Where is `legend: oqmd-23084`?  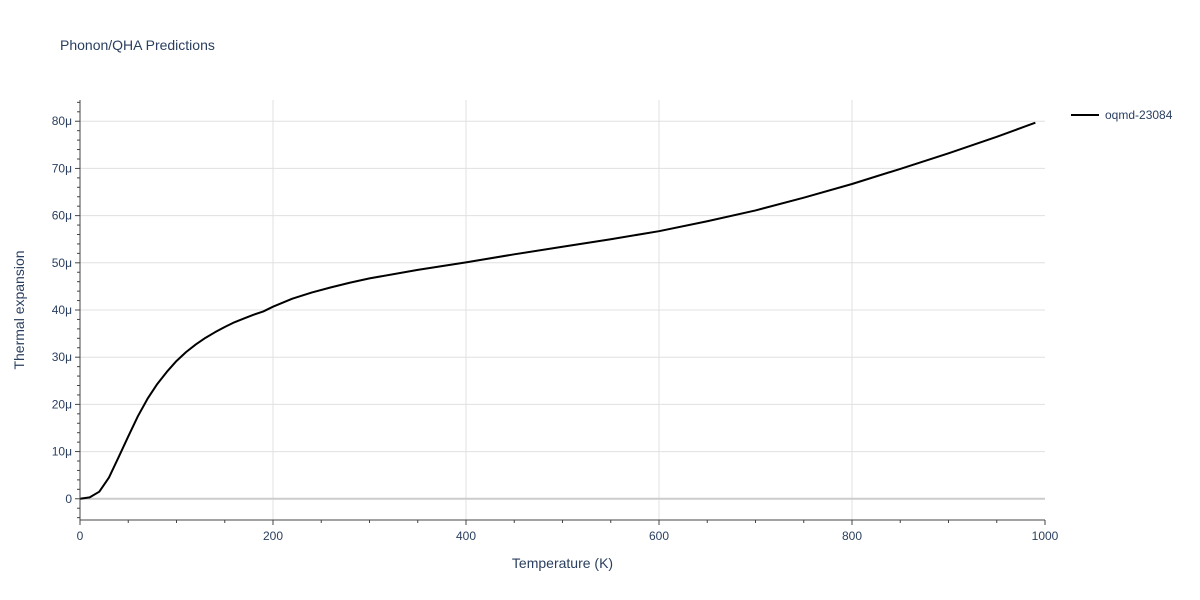
legend: oqmd-23084 is located at coordinates (1122, 115).